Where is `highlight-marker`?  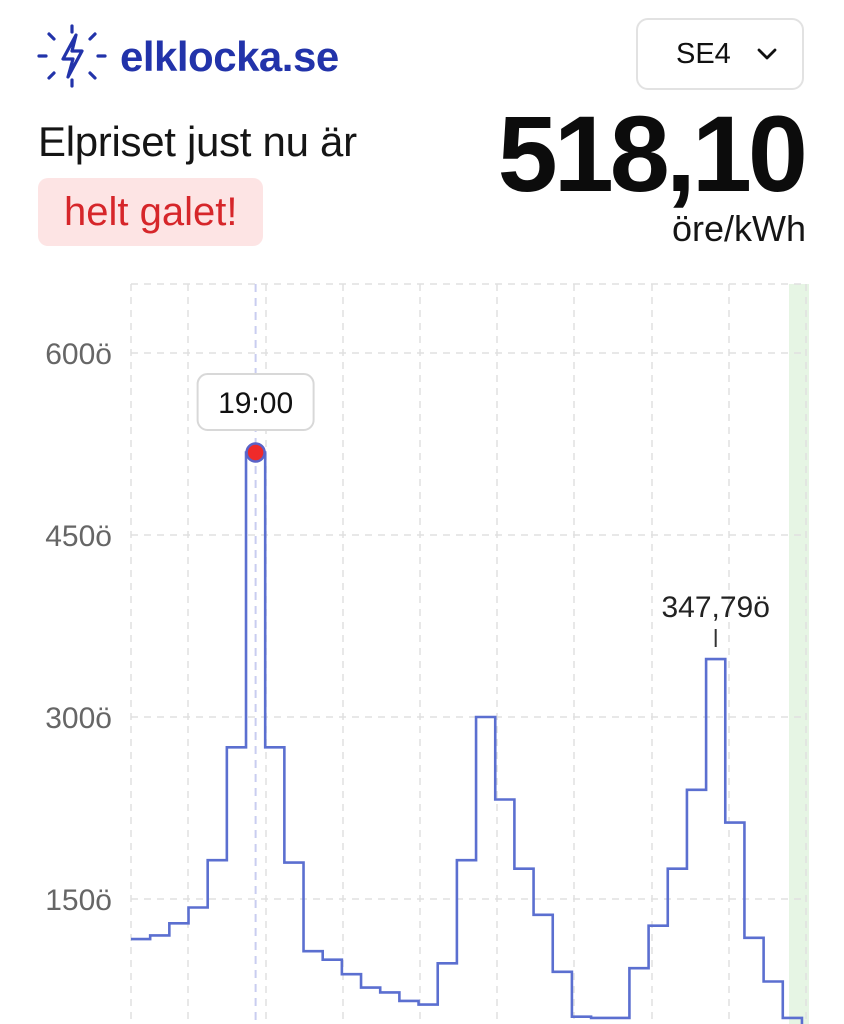 highlight-marker is located at coordinates (255, 452).